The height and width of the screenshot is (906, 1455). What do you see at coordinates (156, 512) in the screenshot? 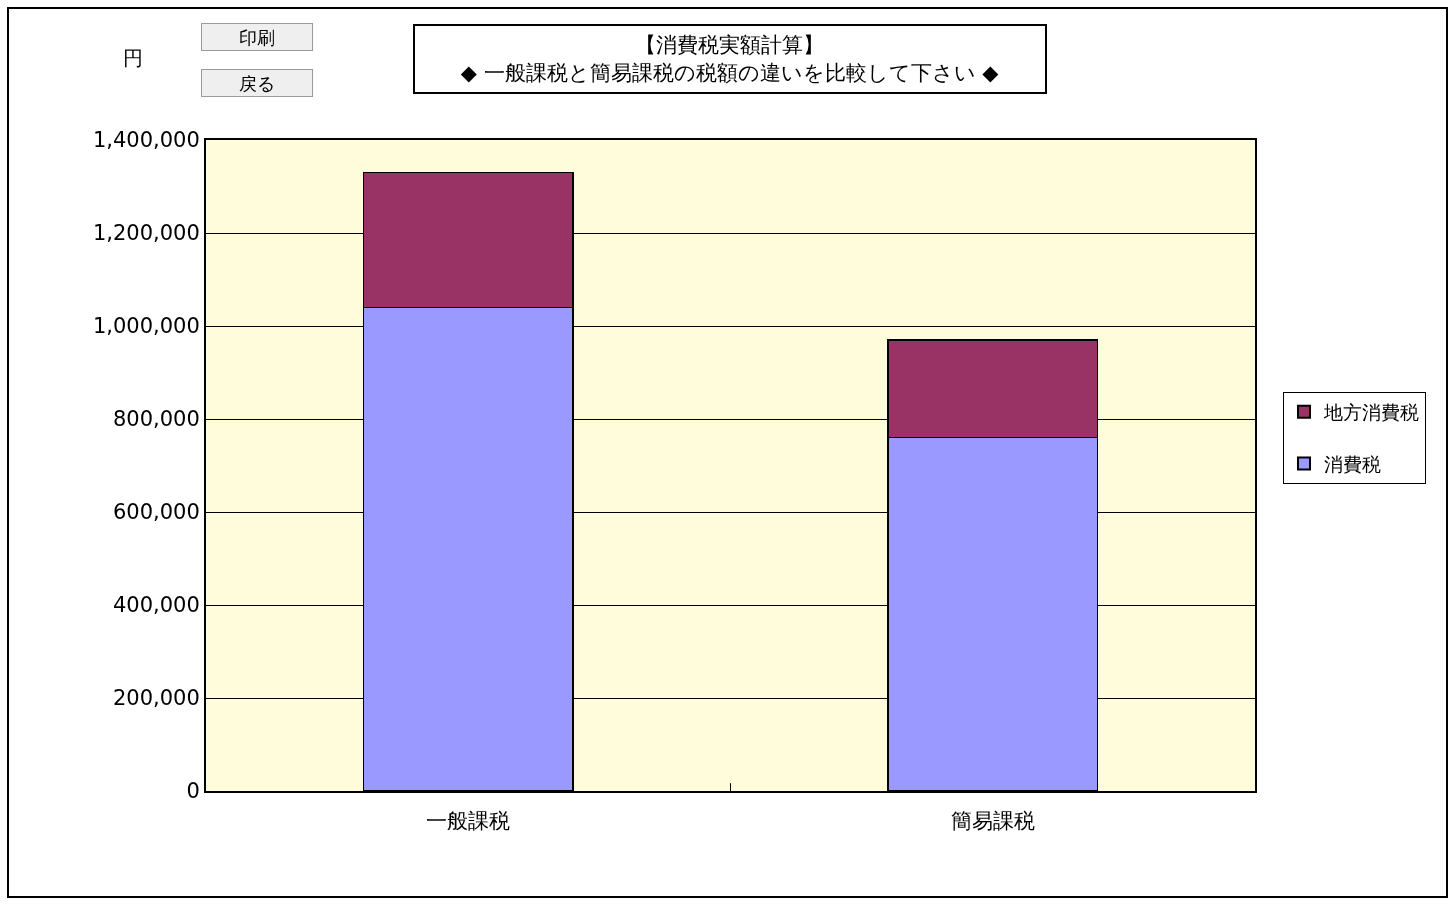
I see `y-tick-label: 600,000` at bounding box center [156, 512].